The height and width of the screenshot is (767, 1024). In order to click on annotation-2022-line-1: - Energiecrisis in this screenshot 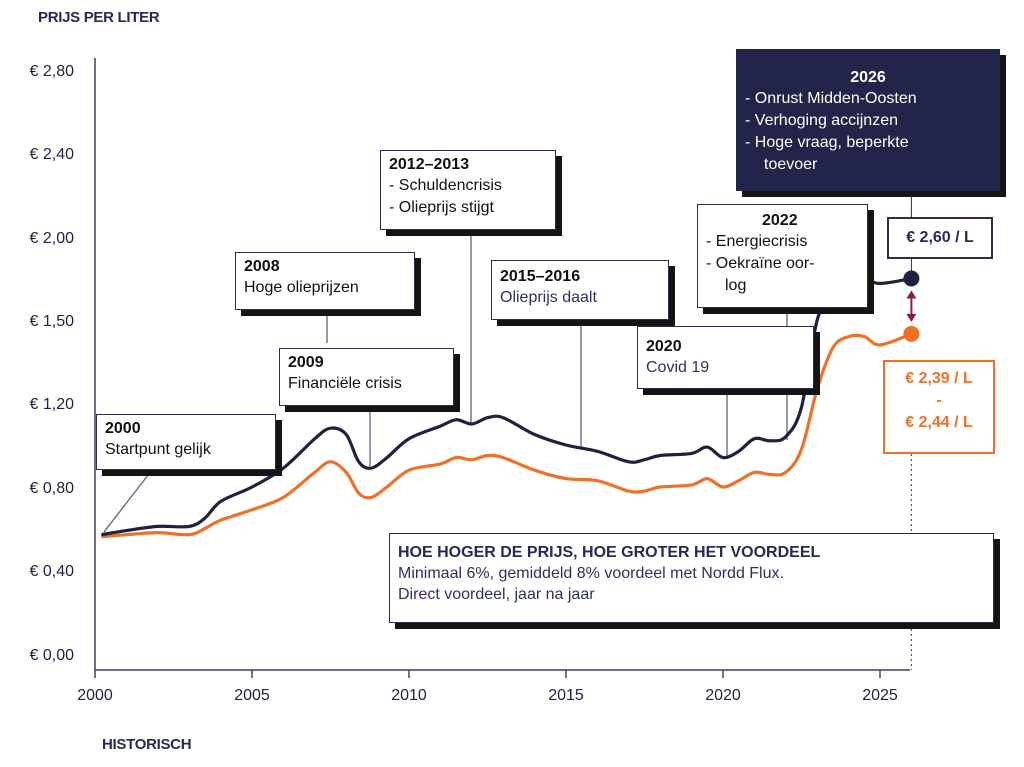, I will do `click(757, 241)`.